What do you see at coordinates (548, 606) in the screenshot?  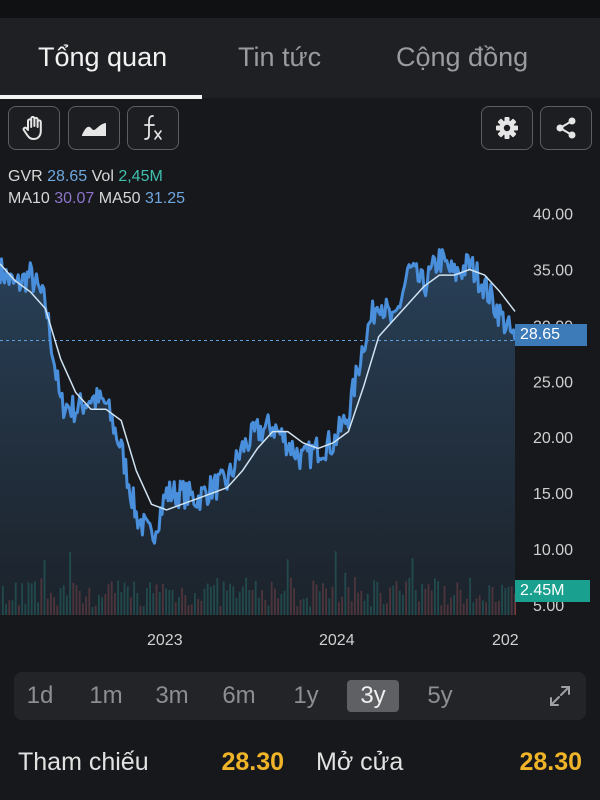 I see `y-tick-label: 5.00` at bounding box center [548, 606].